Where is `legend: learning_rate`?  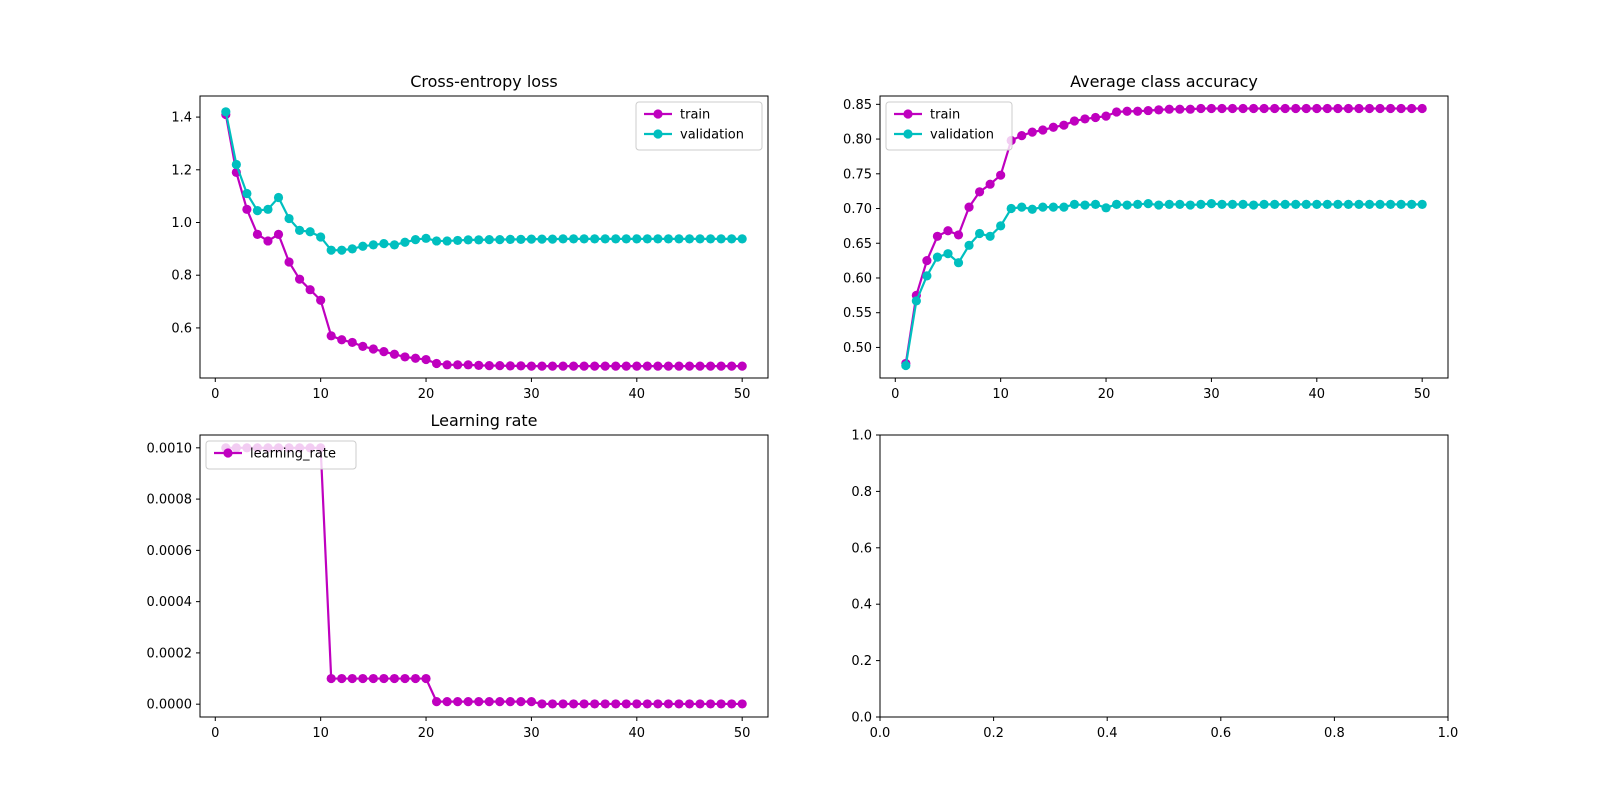 legend: learning_rate is located at coordinates (281, 455).